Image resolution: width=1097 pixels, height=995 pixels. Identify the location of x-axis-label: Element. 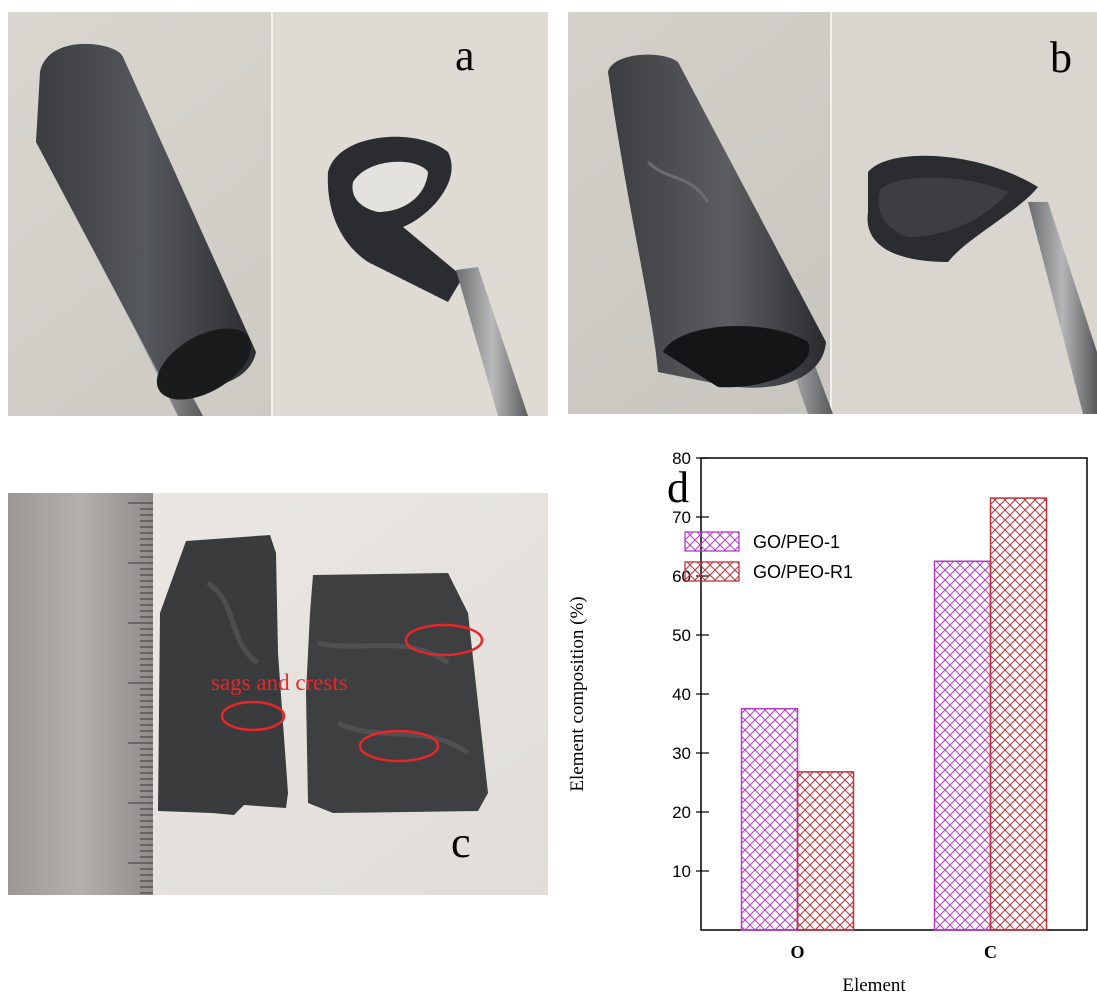
(874, 985).